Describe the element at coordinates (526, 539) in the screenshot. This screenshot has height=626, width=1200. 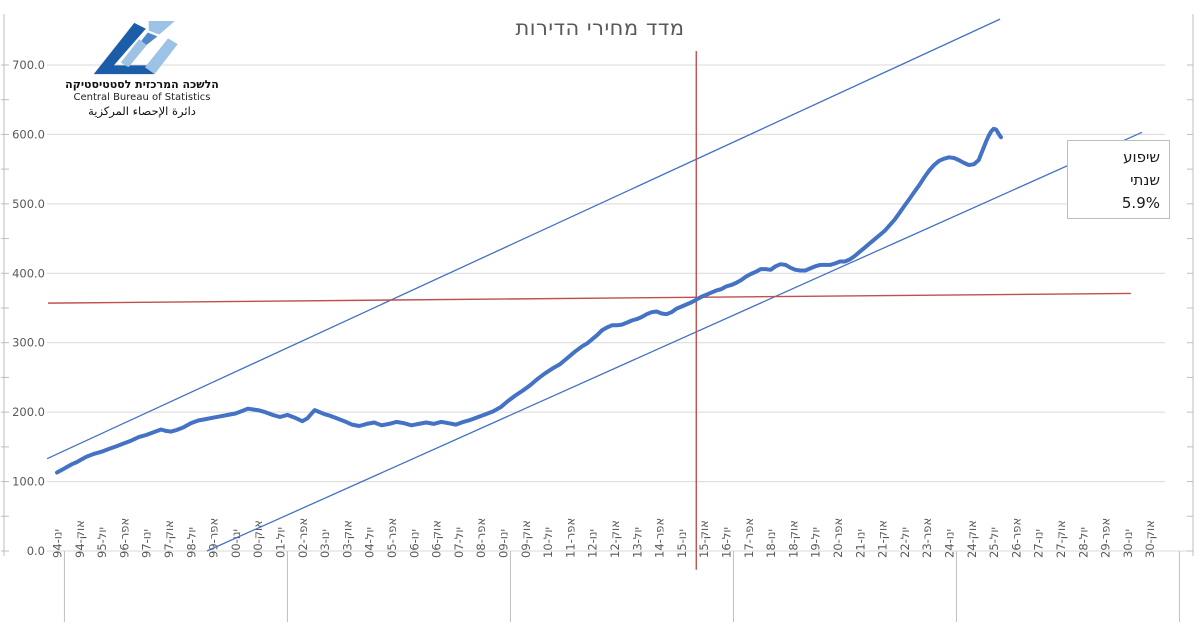
I see `x-axis-label: אוק-09` at that location.